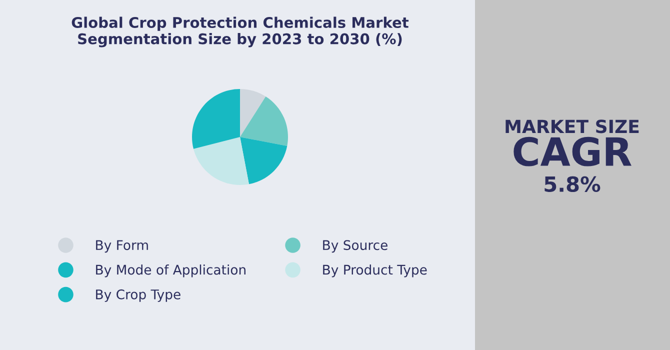  What do you see at coordinates (572, 127) in the screenshot?
I see `text: MARKET SIZE` at bounding box center [572, 127].